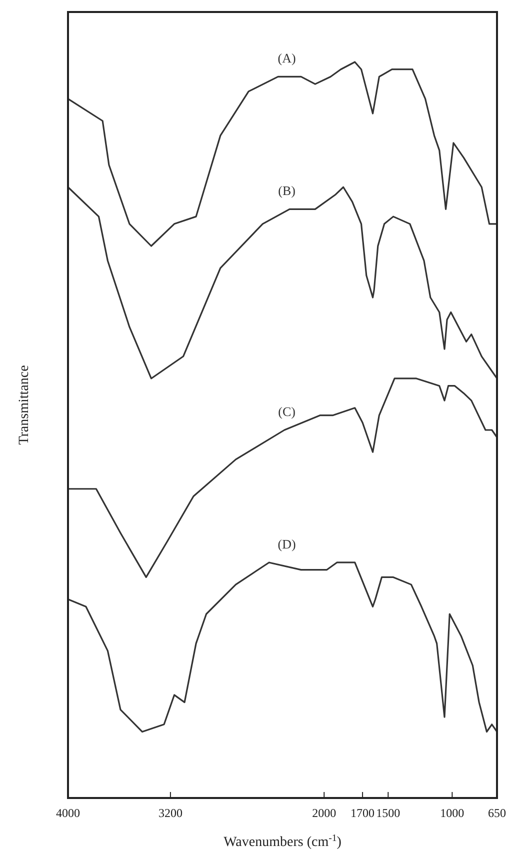 Image resolution: width=523 pixels, height=868 pixels. Describe the element at coordinates (287, 190) in the screenshot. I see `series-label: (B)` at that location.